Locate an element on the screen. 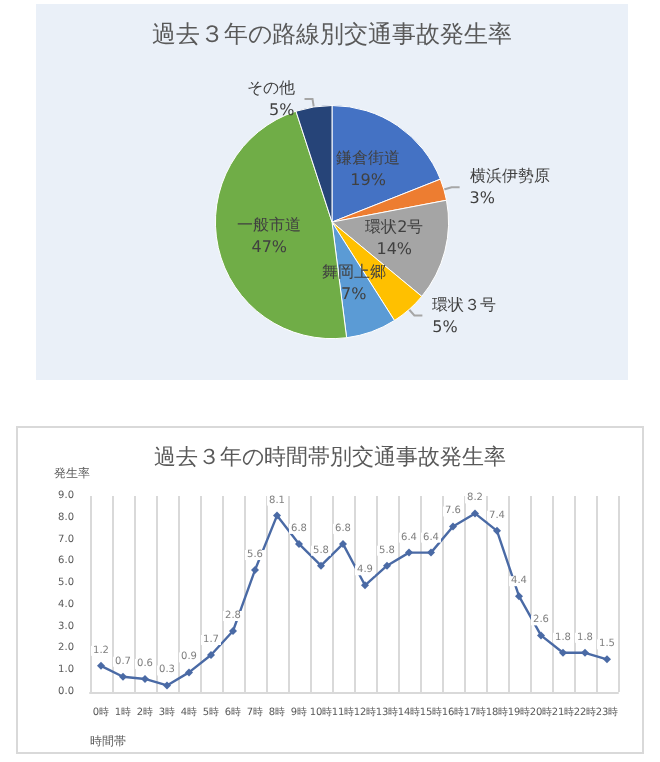 The width and height of the screenshot is (660, 762). slice-label: その他 is located at coordinates (270, 88).